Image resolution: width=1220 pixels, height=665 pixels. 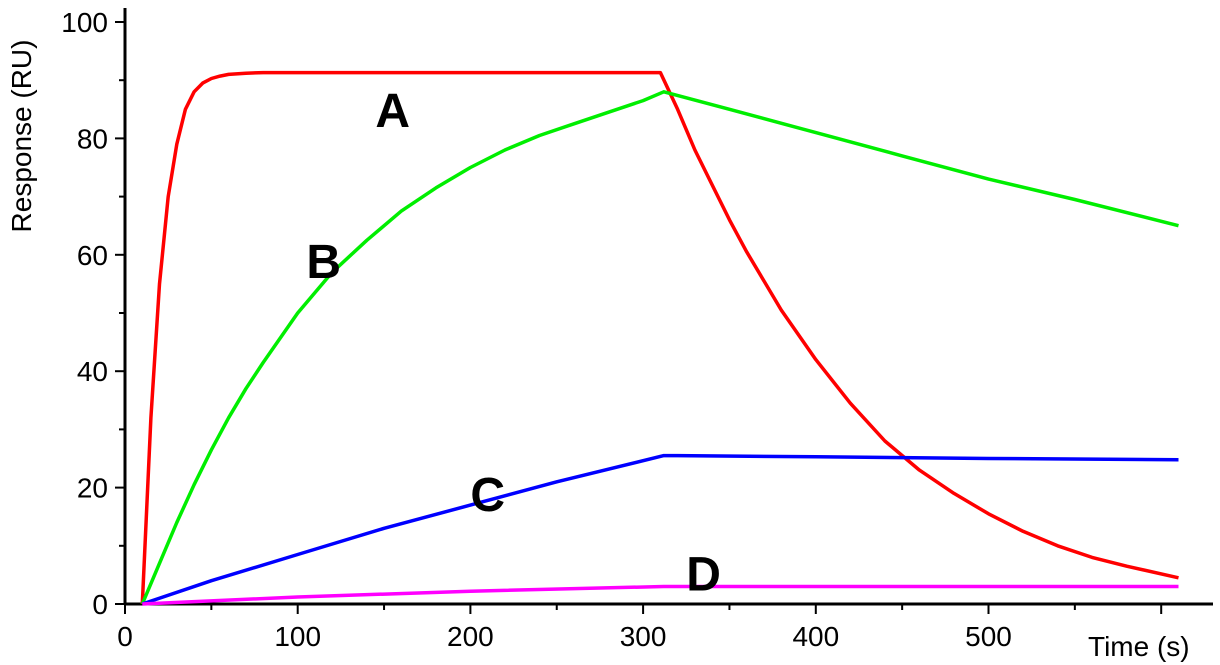 What do you see at coordinates (100, 604) in the screenshot?
I see `y-tick-label: 0` at bounding box center [100, 604].